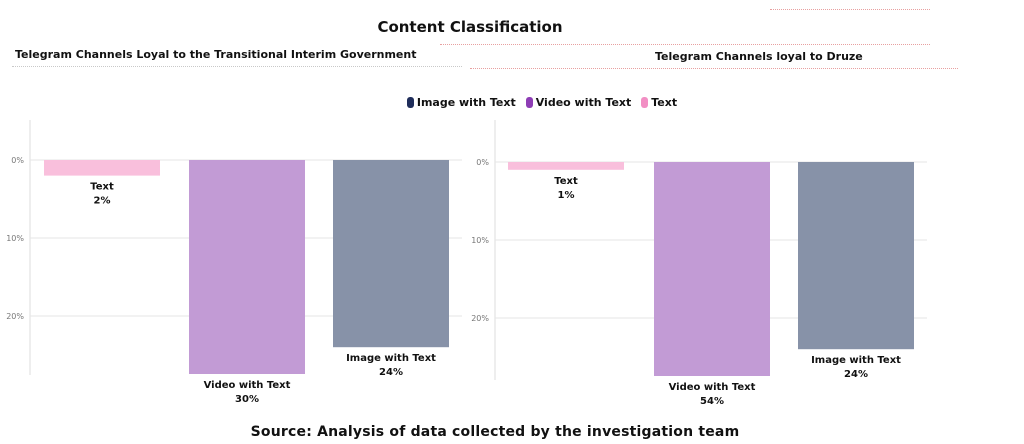  Describe the element at coordinates (566, 195) in the screenshot. I see `data-label: 1%` at that location.